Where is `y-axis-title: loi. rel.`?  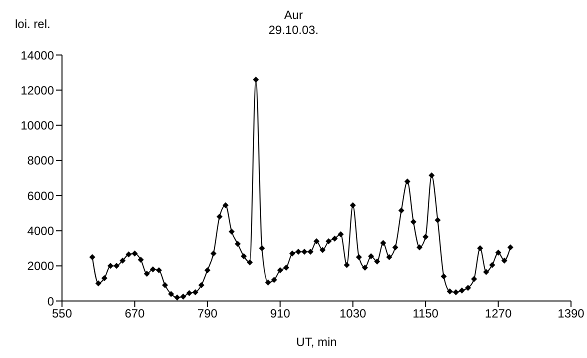 y-axis-title: loi. rel. is located at coordinates (32, 24).